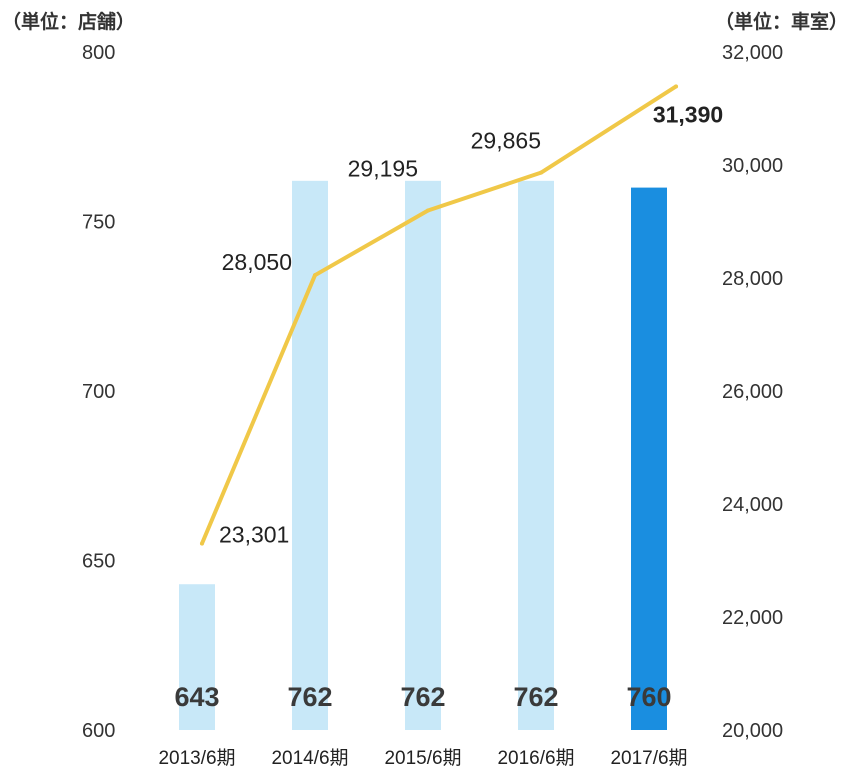 This screenshot has height=773, width=851. What do you see at coordinates (648, 697) in the screenshot?
I see `bar-value-label: 760` at bounding box center [648, 697].